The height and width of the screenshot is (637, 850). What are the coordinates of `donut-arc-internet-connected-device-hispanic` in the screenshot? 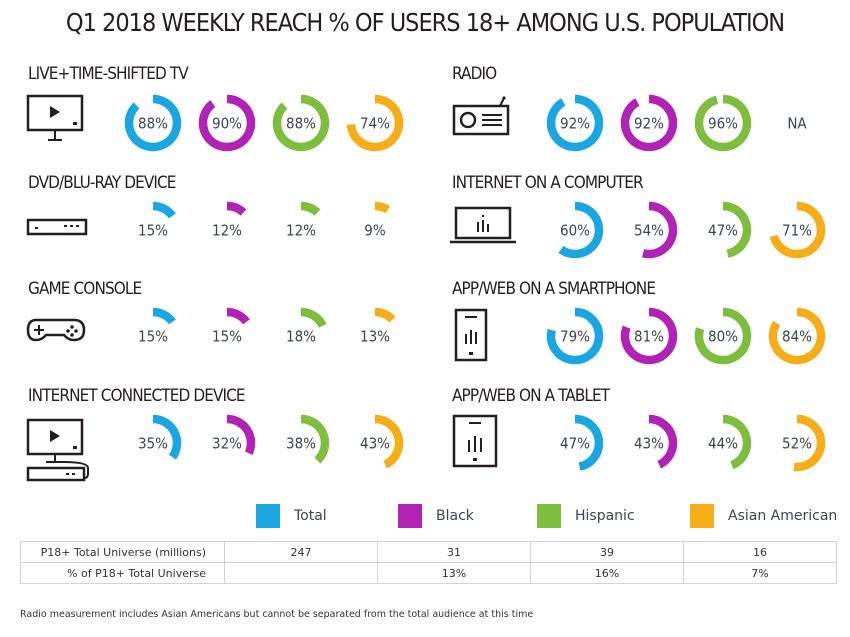 It's located at (315, 439).